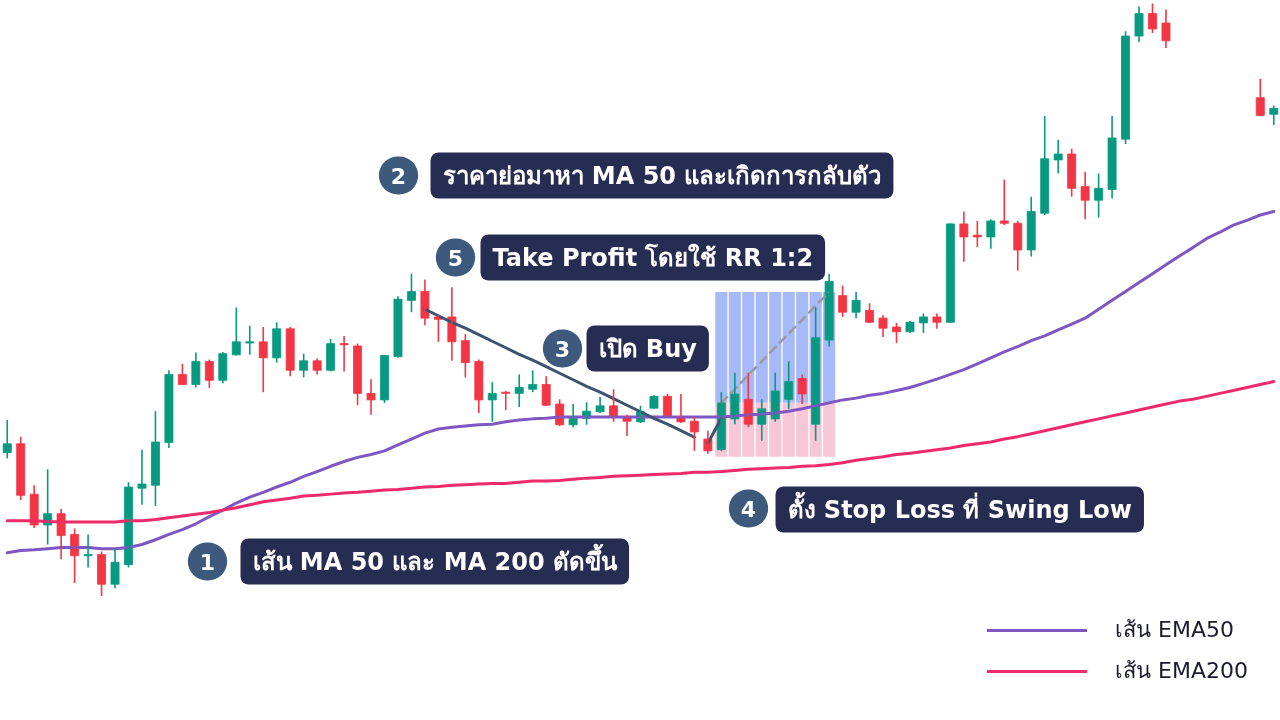 This screenshot has height=720, width=1280. Describe the element at coordinates (562, 349) in the screenshot. I see `annotation: 3` at that location.